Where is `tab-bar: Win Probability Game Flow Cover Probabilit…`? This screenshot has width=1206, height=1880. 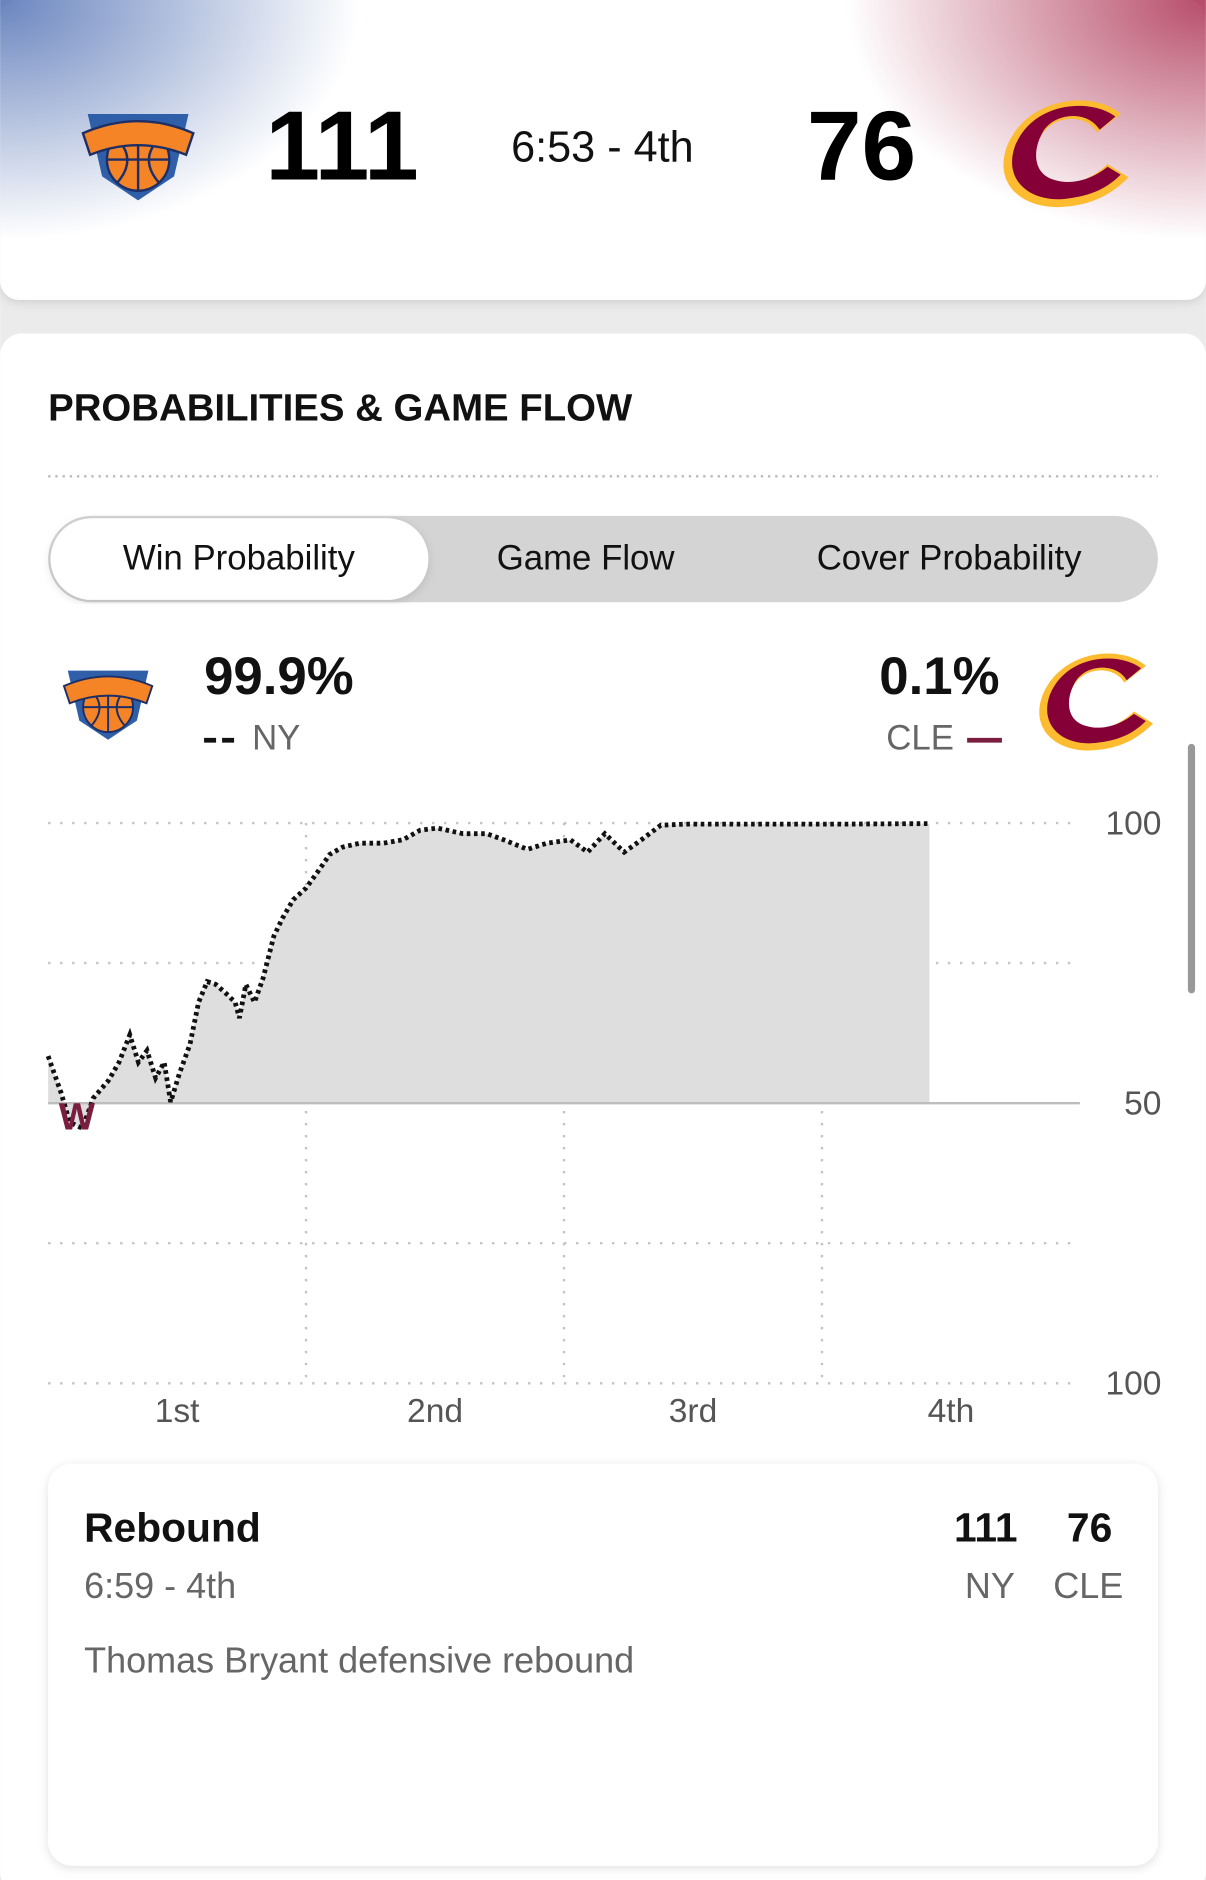 tab-bar: Win Probability Game Flow Cover Probabilit… is located at coordinates (603, 559).